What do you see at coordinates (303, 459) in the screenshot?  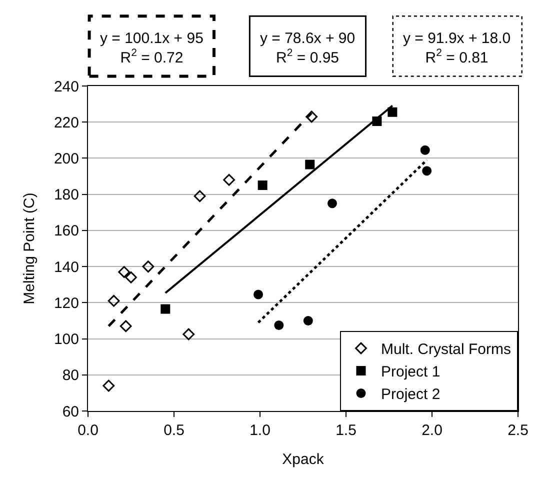 I see `x-axis-title: Xpack` at bounding box center [303, 459].